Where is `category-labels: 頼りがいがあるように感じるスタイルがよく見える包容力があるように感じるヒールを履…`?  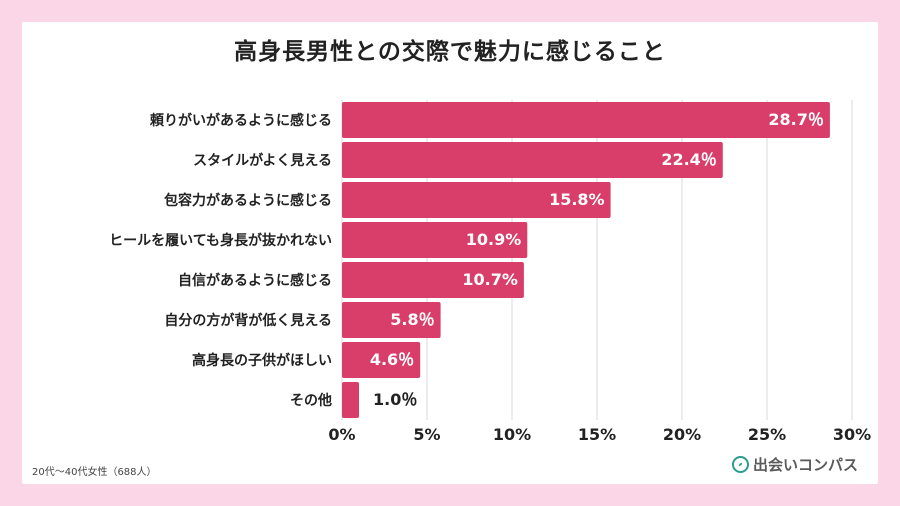
category-labels: 頼りがいがあるように感じるスタイルがよく見える包容力があるように感じるヒールを履… is located at coordinates (220, 260).